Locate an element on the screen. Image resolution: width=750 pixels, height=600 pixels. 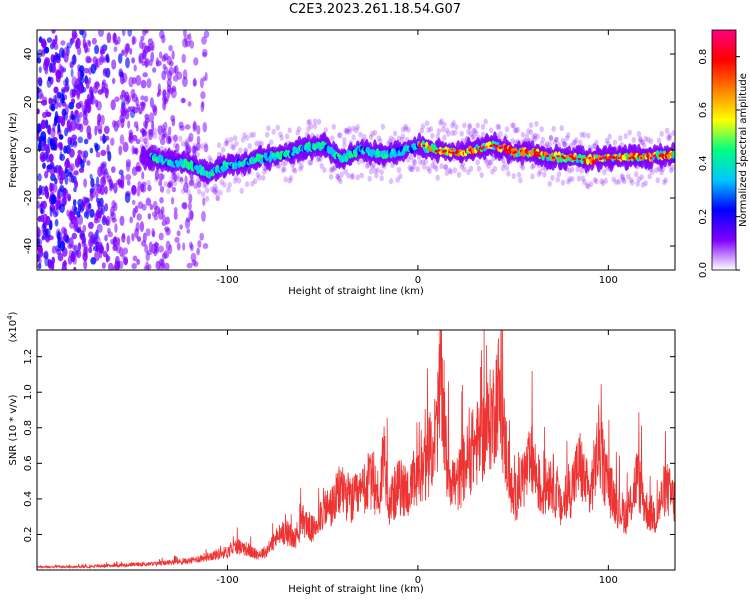
colorbar-ticks: 0.0 0.2 0.4 0.6 0.8 is located at coordinates (719, 163).